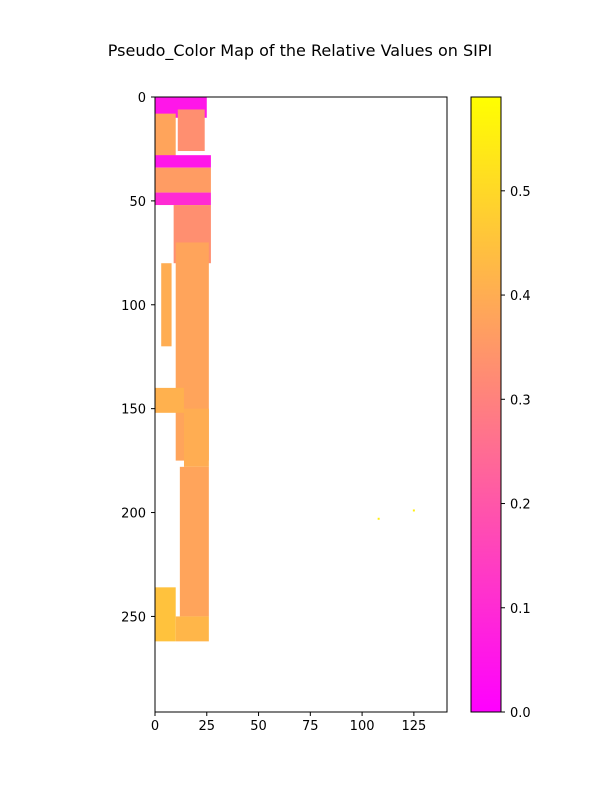 Image resolution: width=600 pixels, height=800 pixels. I want to click on colorbar, so click(486, 404).